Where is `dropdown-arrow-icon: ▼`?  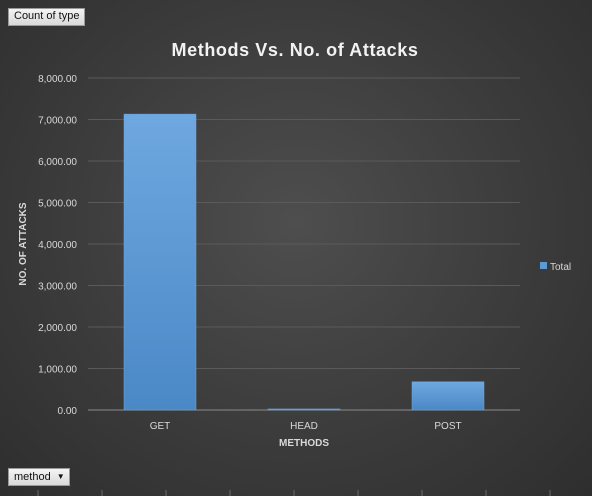
dropdown-arrow-icon: ▼ is located at coordinates (60, 476).